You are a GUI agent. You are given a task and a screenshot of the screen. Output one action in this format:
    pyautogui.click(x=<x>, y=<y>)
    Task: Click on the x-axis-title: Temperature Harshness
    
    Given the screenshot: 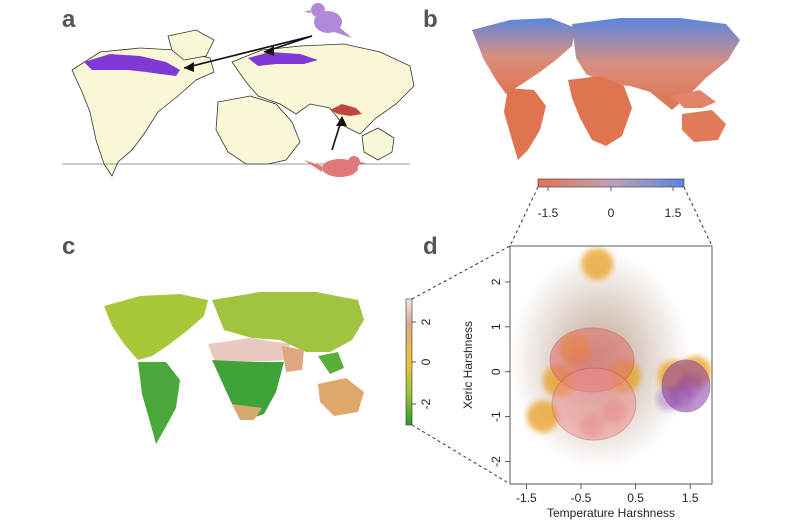 What is the action you would take?
    pyautogui.click(x=611, y=513)
    